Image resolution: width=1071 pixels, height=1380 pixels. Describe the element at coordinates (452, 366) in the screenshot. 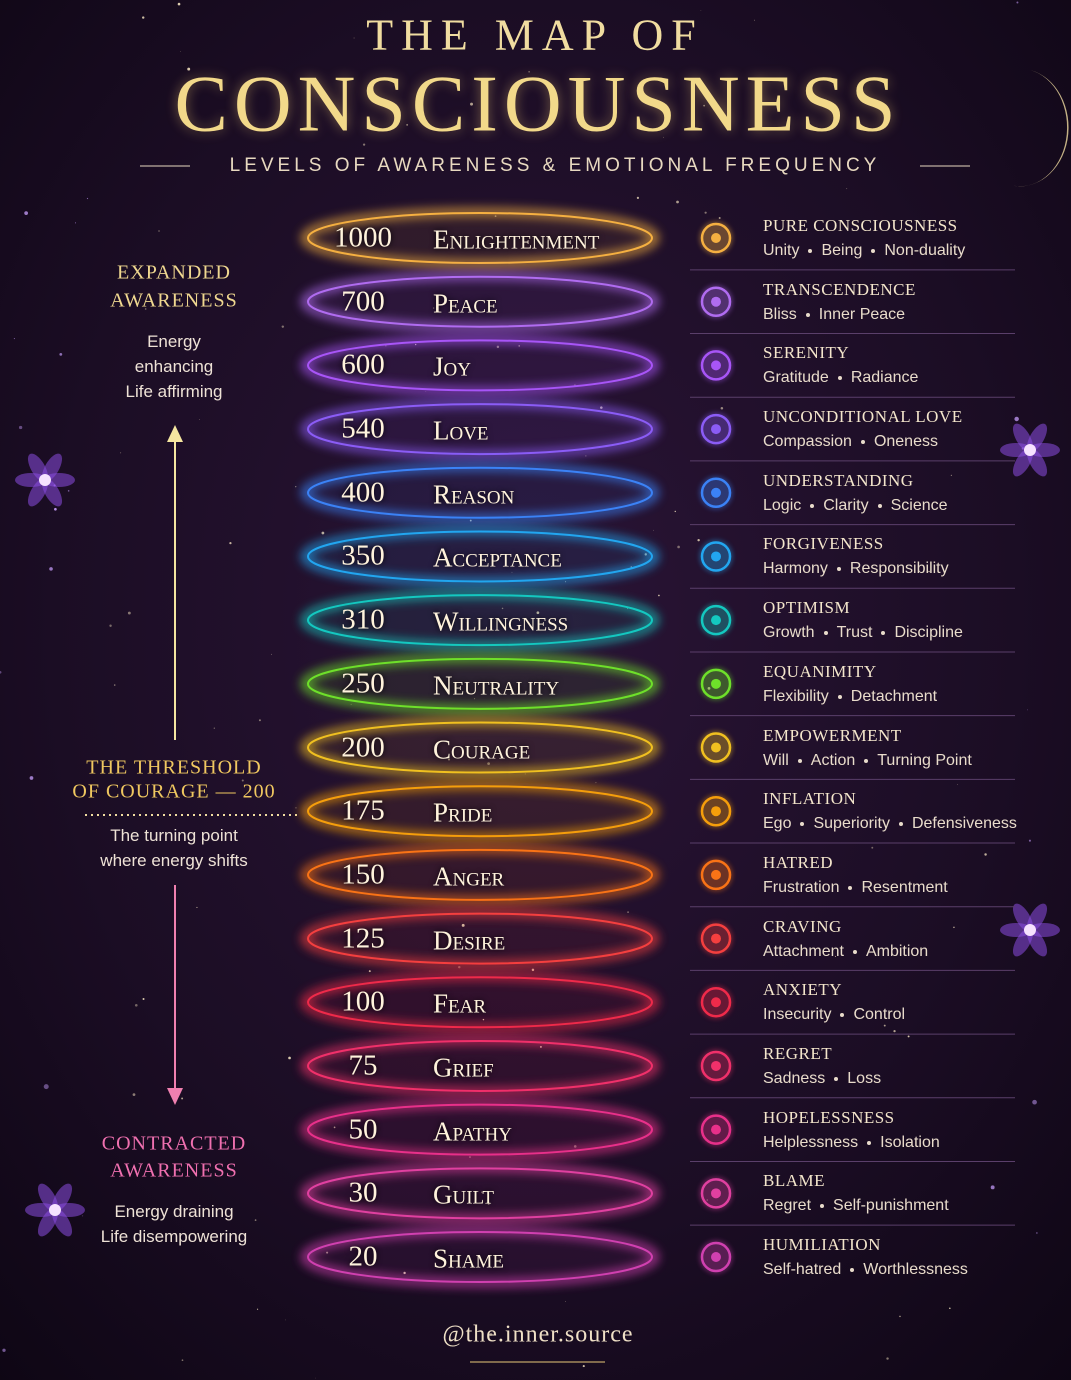

I see `level-name: Joy` at that location.